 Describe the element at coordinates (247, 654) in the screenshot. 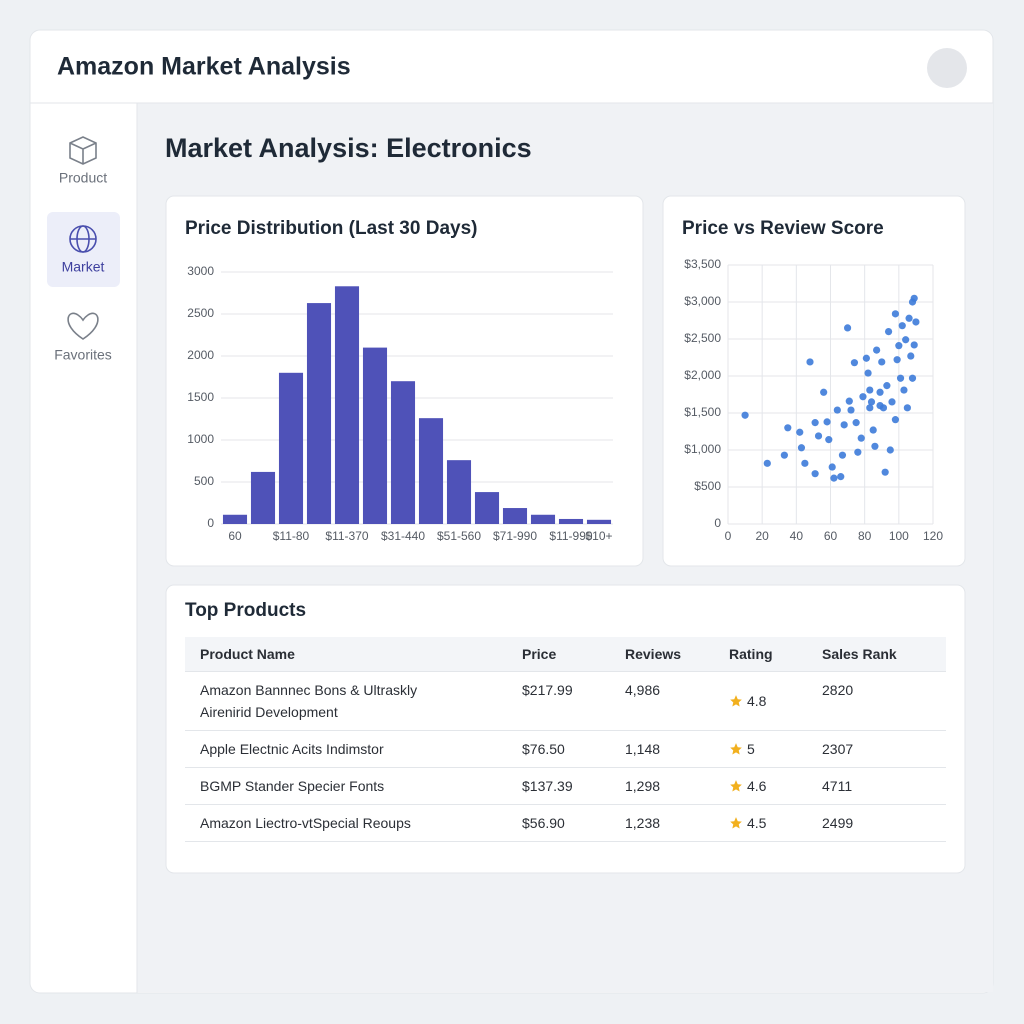

I see `column-header: Product Name` at that location.